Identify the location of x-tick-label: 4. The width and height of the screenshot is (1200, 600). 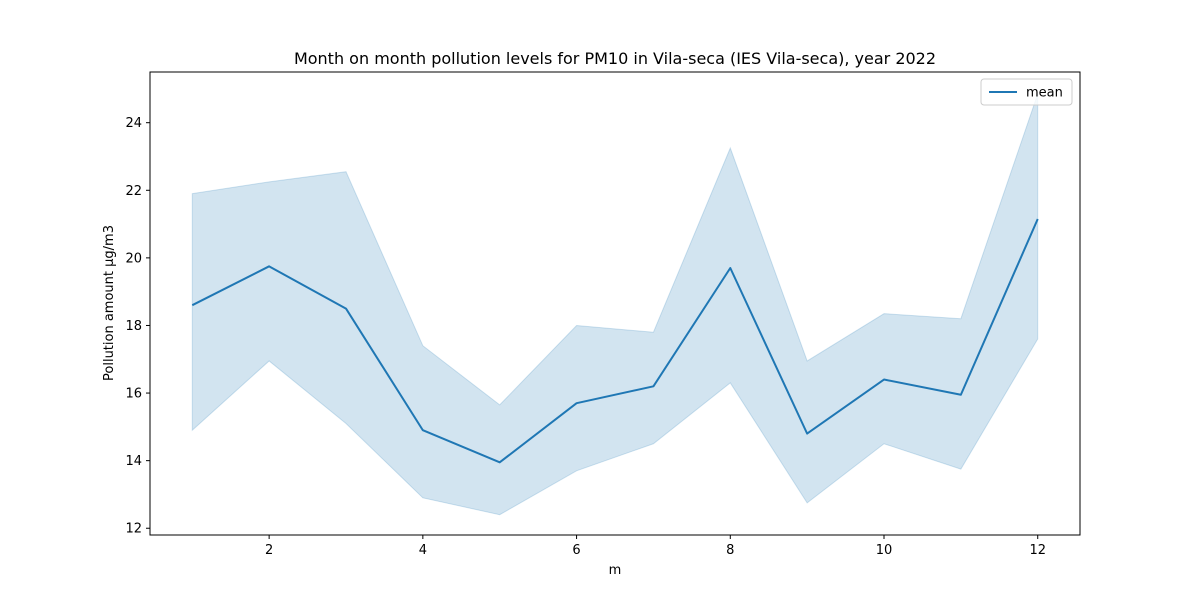
(423, 550).